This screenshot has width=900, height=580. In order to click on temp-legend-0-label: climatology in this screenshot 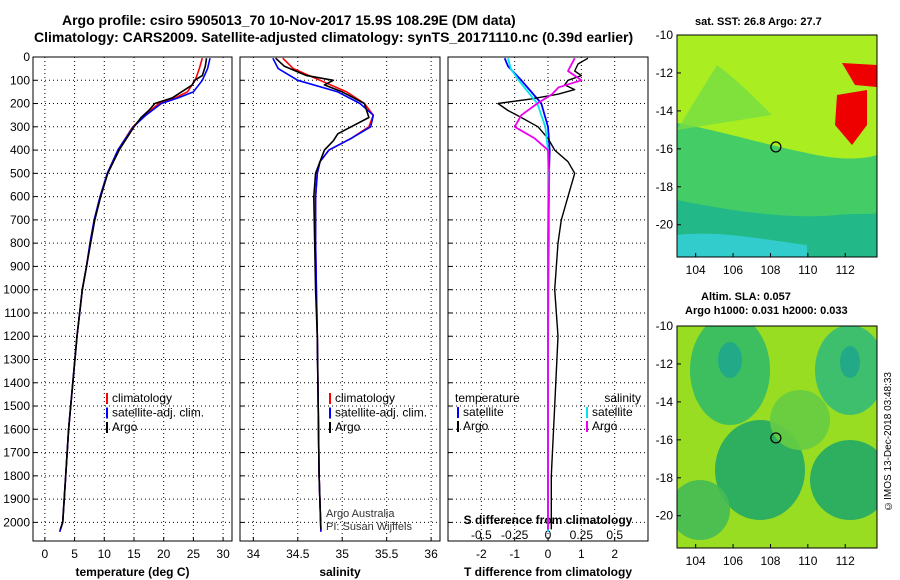, I will do `click(142, 398)`.